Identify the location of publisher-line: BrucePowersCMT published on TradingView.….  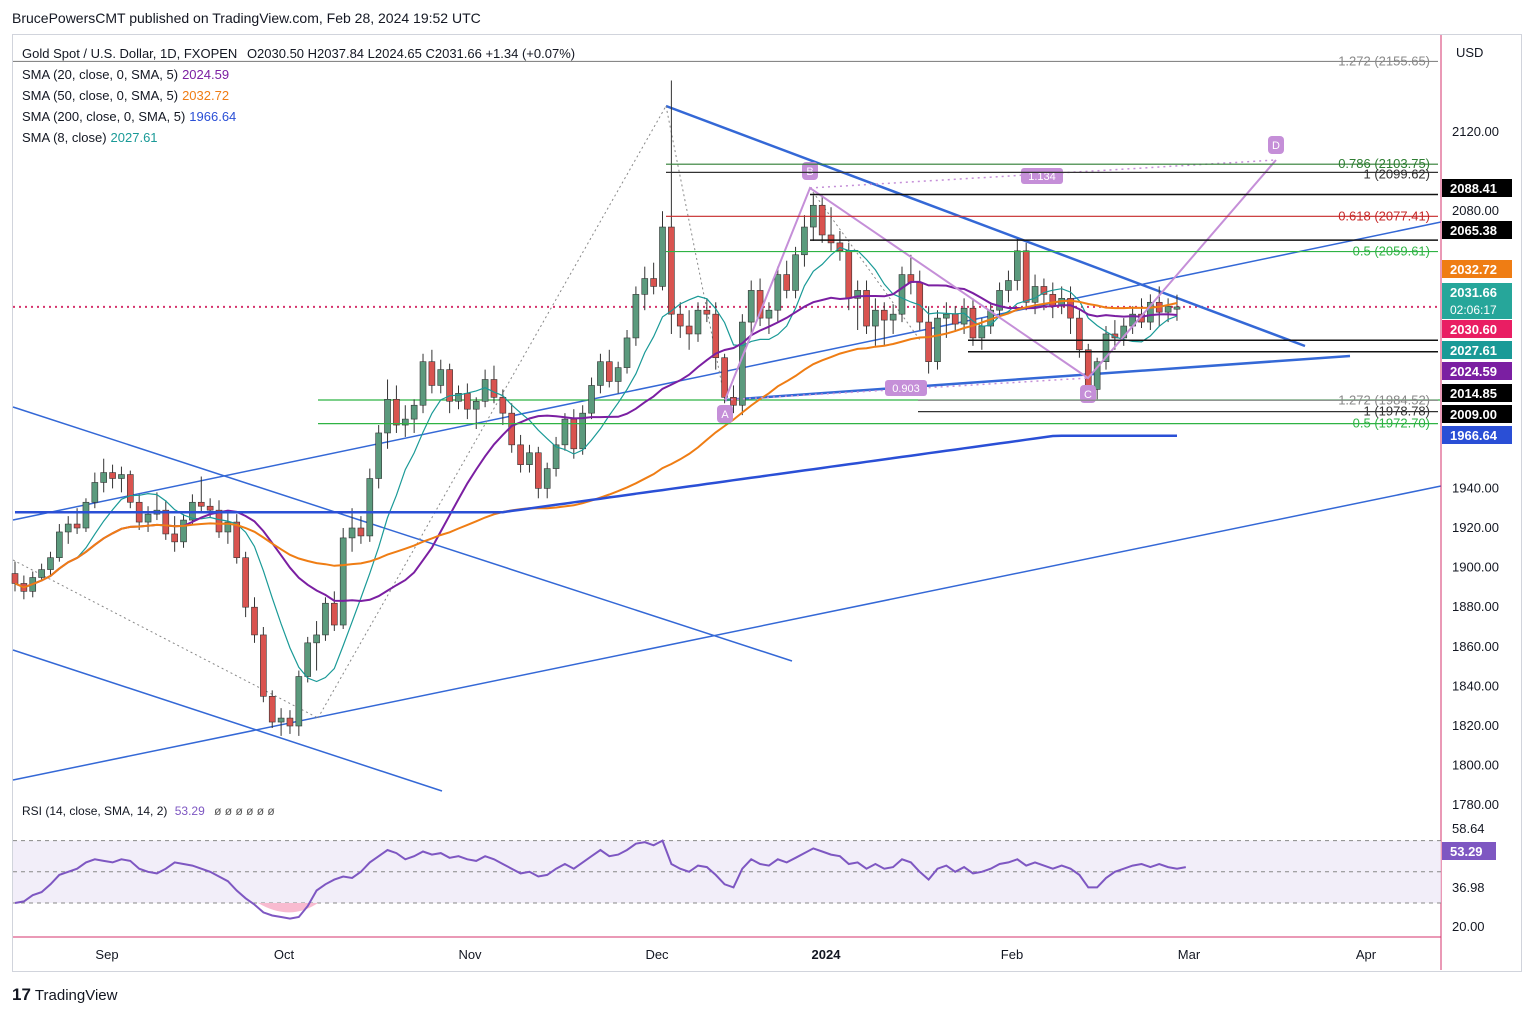
(246, 18).